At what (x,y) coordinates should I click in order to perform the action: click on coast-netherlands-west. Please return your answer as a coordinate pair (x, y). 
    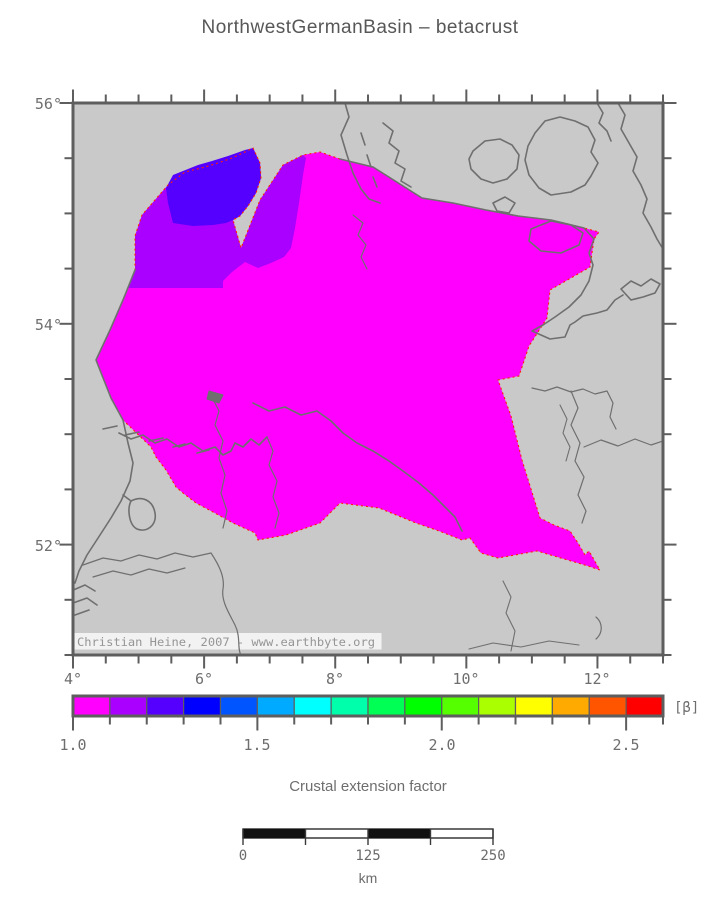
    Looking at the image, I should click on (105, 426).